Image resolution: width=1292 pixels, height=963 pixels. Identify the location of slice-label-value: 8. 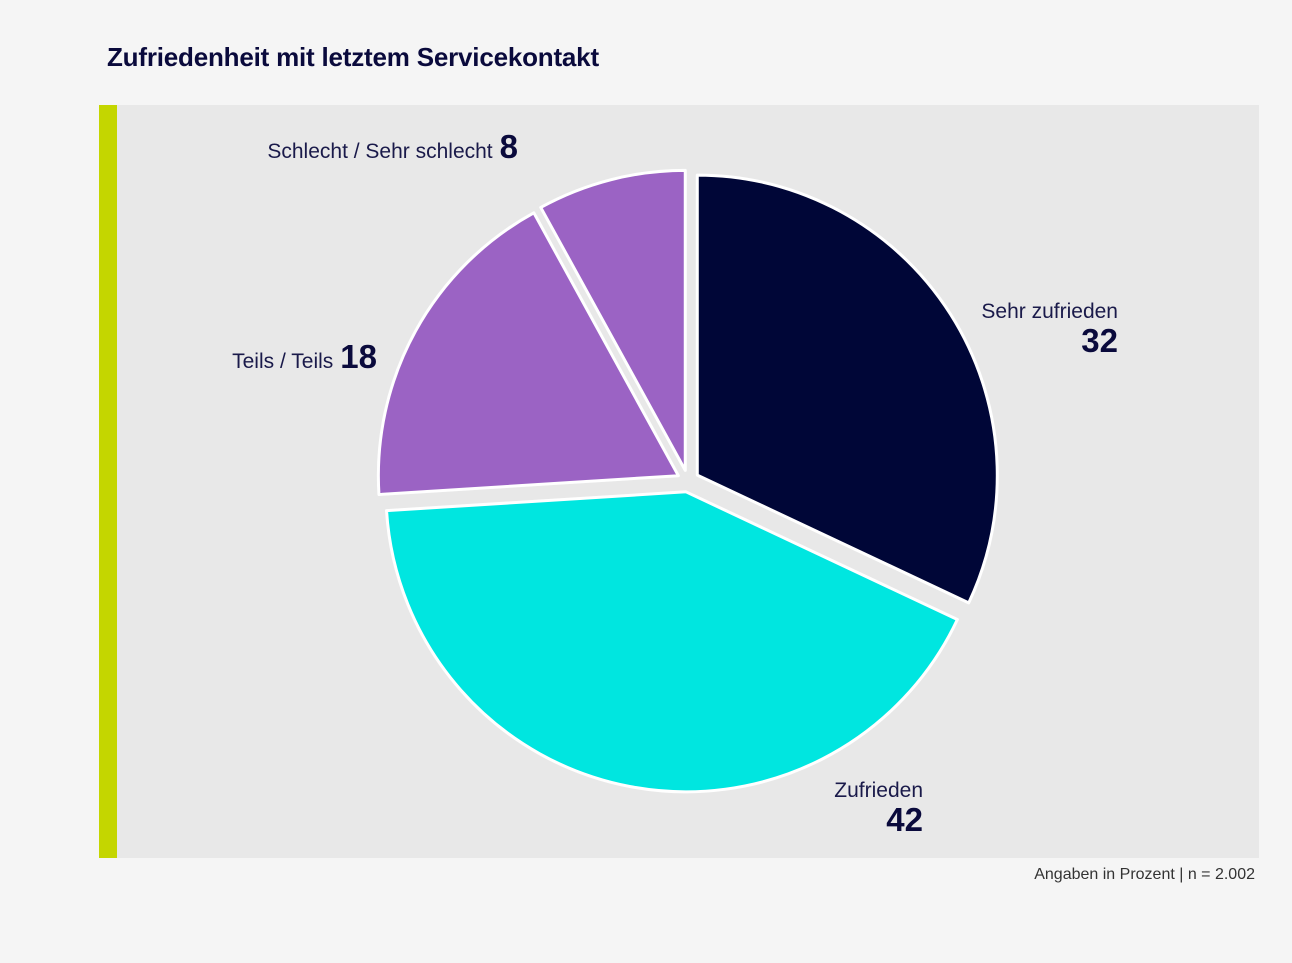
(509, 146).